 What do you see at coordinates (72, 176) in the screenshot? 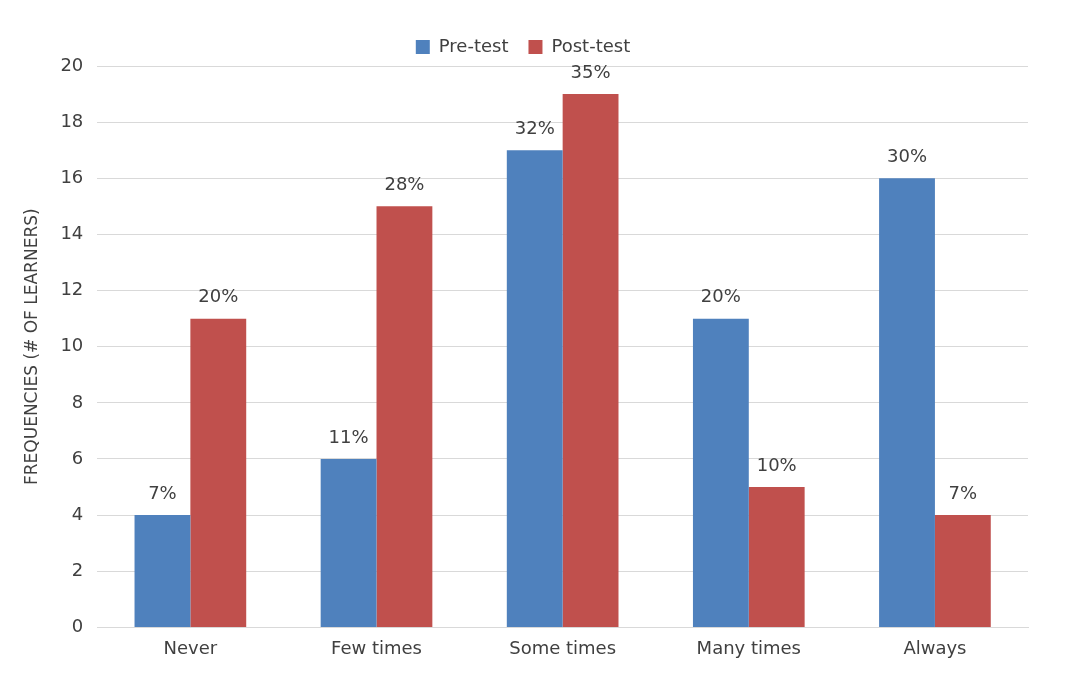
I see `y-tick-label: 16` at bounding box center [72, 176].